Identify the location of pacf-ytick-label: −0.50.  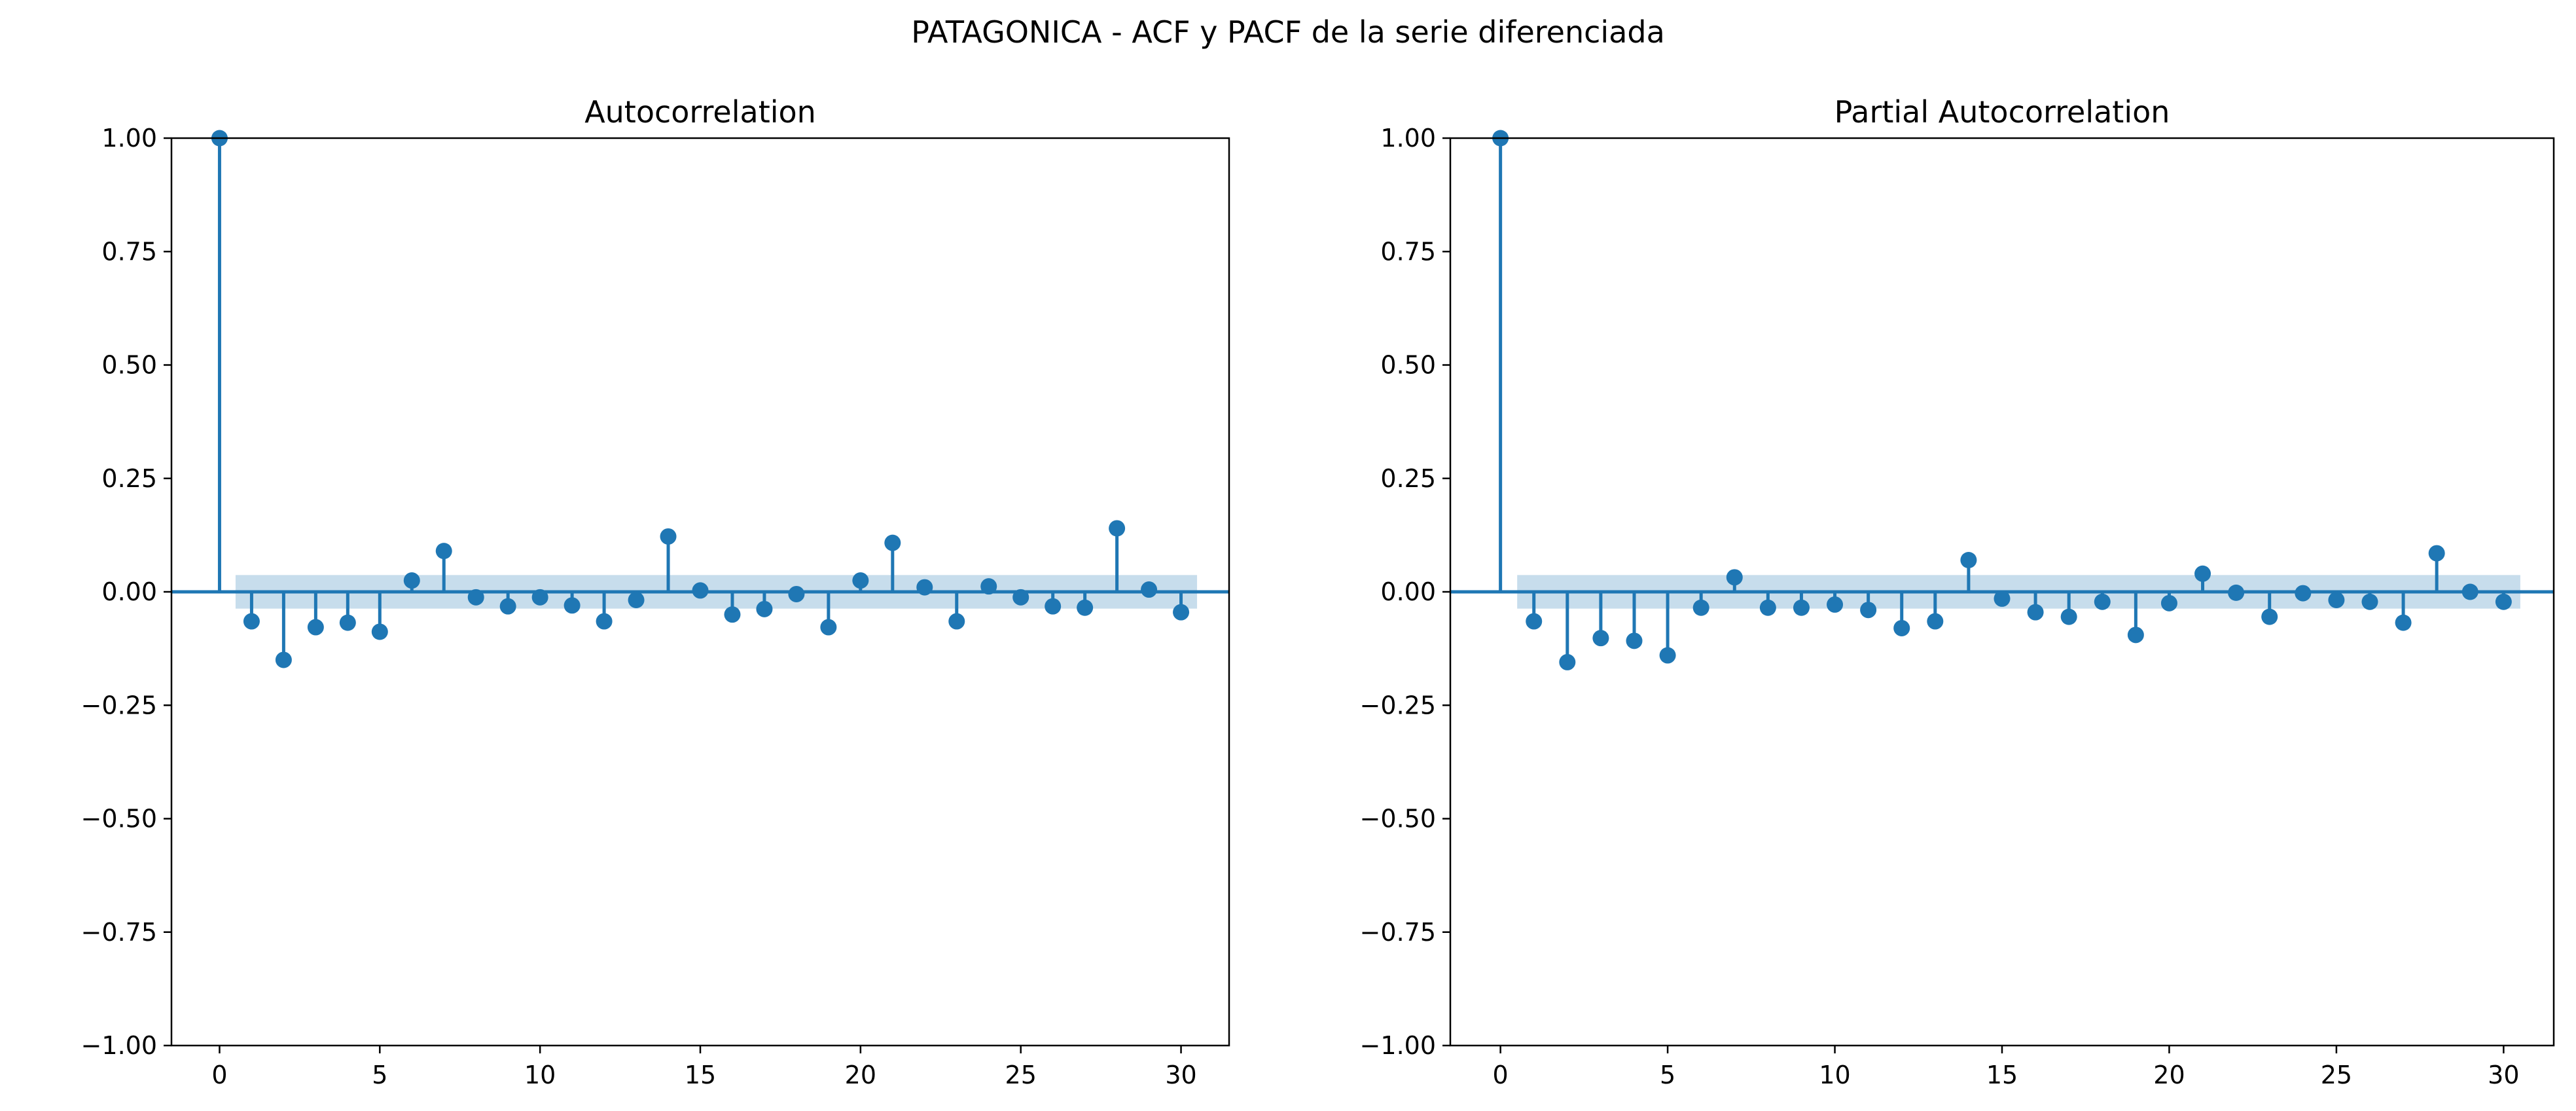
(1398, 819).